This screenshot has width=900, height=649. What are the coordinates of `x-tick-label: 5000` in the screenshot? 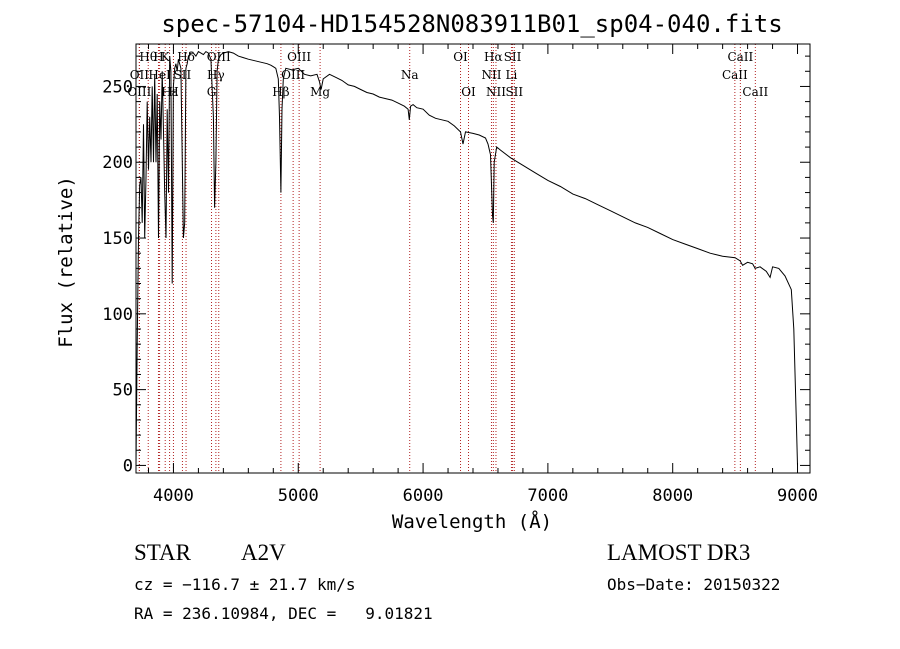 It's located at (298, 496).